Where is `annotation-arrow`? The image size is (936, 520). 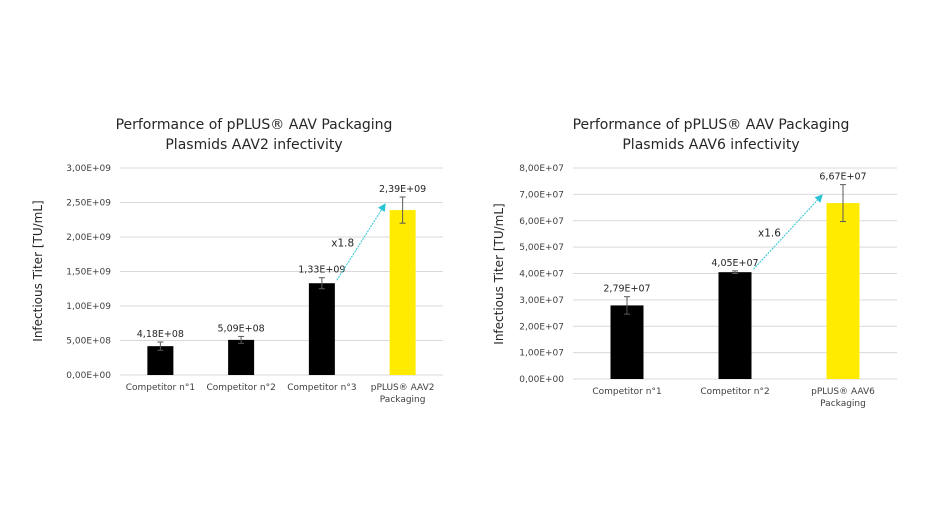 annotation-arrow is located at coordinates (788, 232).